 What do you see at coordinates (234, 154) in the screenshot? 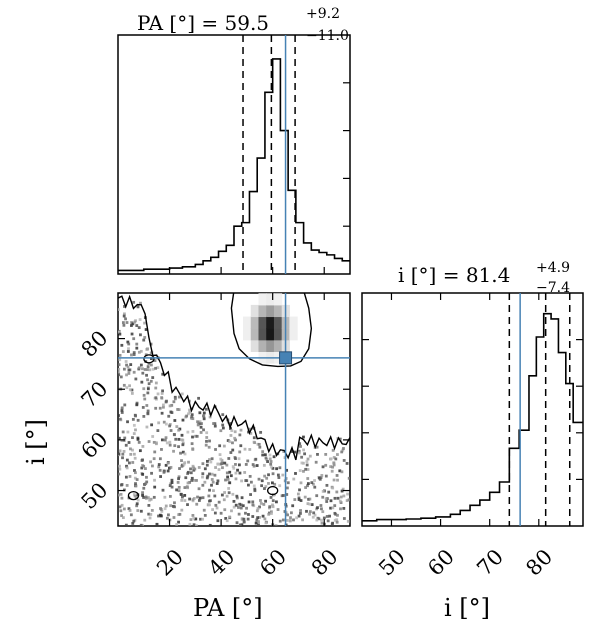
I see `pa-histogram-panel` at bounding box center [234, 154].